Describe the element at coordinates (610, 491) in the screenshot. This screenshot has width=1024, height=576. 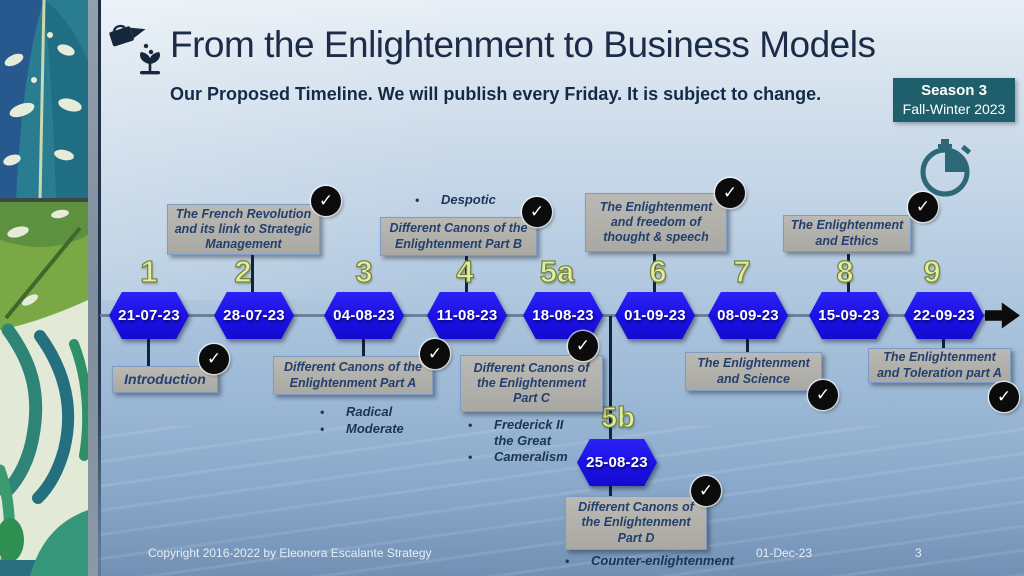
I see `connector-branch-5b-lower` at that location.